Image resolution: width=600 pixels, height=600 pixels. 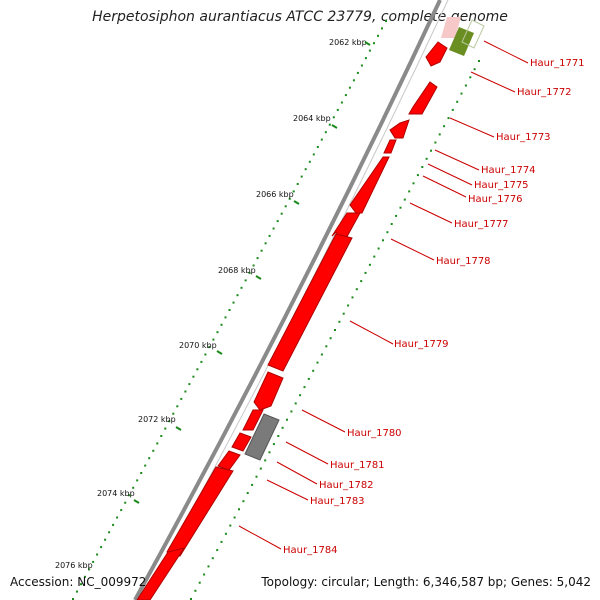 I want to click on kbp-tick-label: 2066 kbp, so click(x=275, y=194).